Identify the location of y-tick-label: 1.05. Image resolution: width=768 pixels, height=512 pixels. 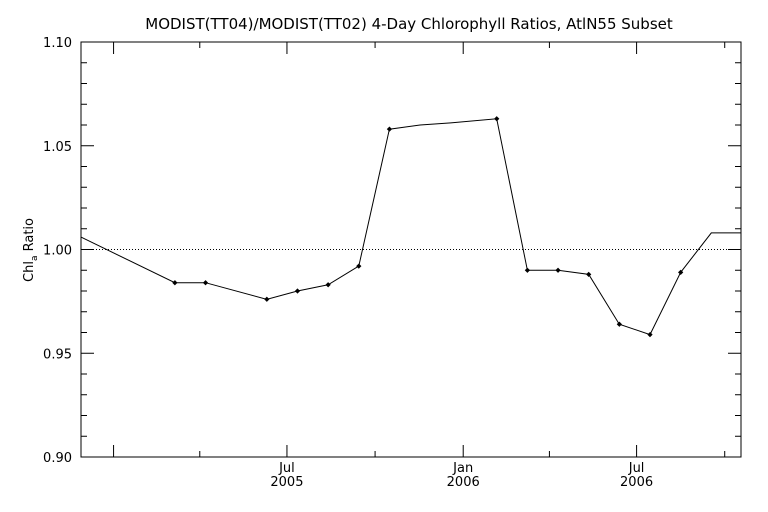
(57, 147).